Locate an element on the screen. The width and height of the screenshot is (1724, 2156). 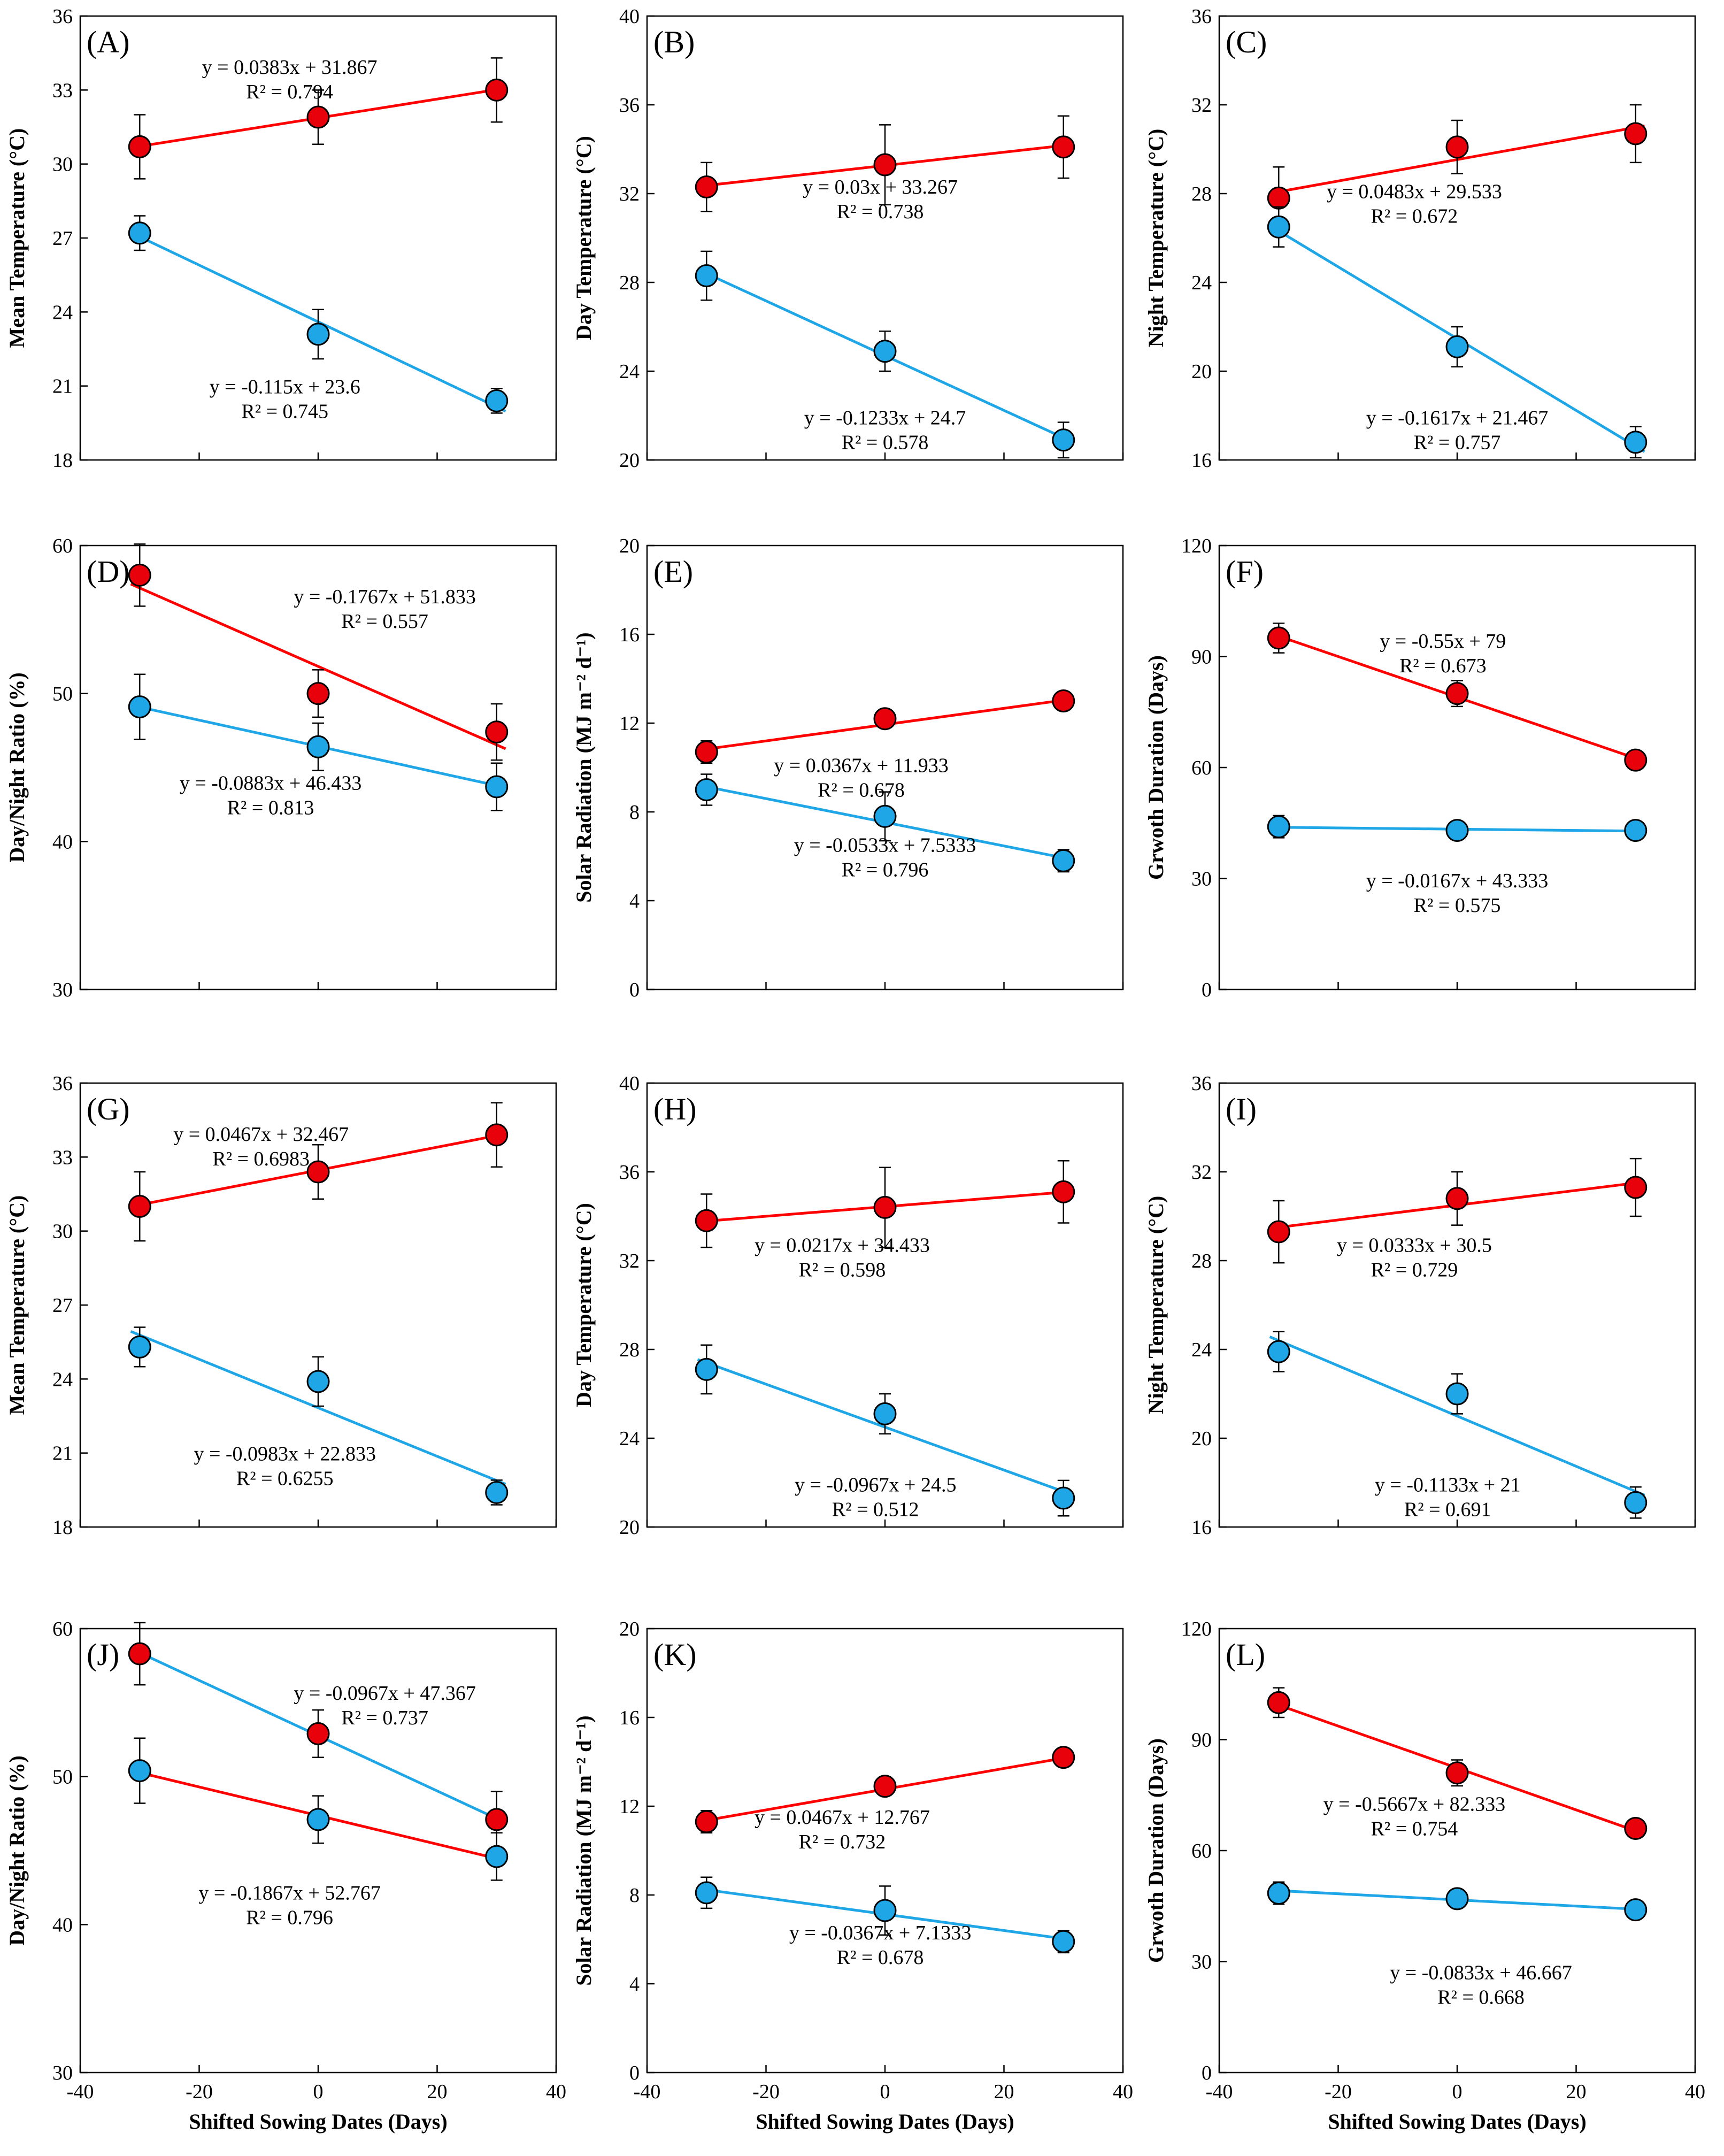
blue-r-squared: R² = 0.668 is located at coordinates (1481, 1998).